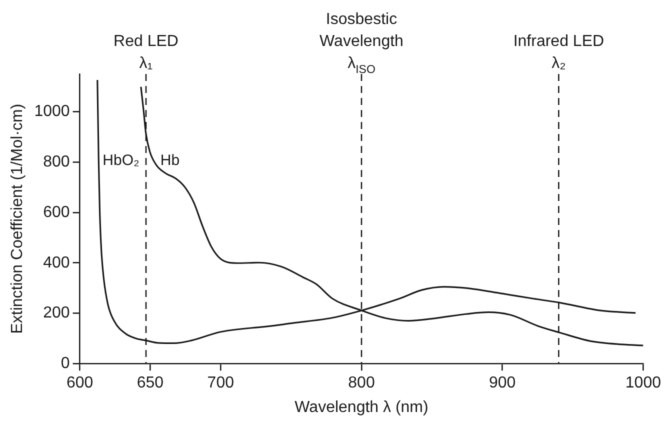 The height and width of the screenshot is (425, 664). Describe the element at coordinates (558, 52) in the screenshot. I see `ref-line-label: Infrared LED λ₂` at that location.